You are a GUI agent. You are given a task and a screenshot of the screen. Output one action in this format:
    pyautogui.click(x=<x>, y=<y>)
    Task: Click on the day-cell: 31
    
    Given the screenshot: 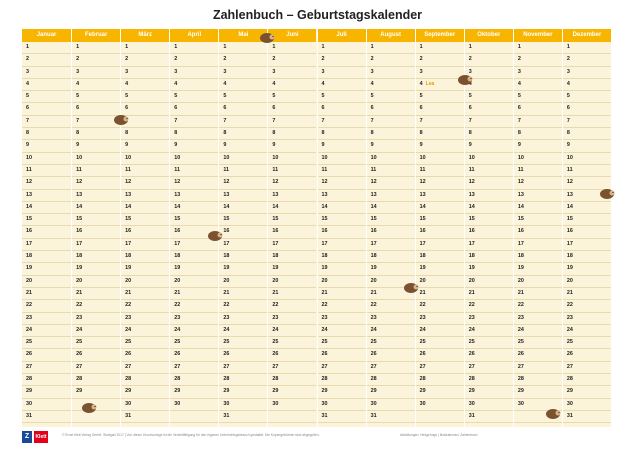 What is the action you would take?
    pyautogui.click(x=243, y=417)
    